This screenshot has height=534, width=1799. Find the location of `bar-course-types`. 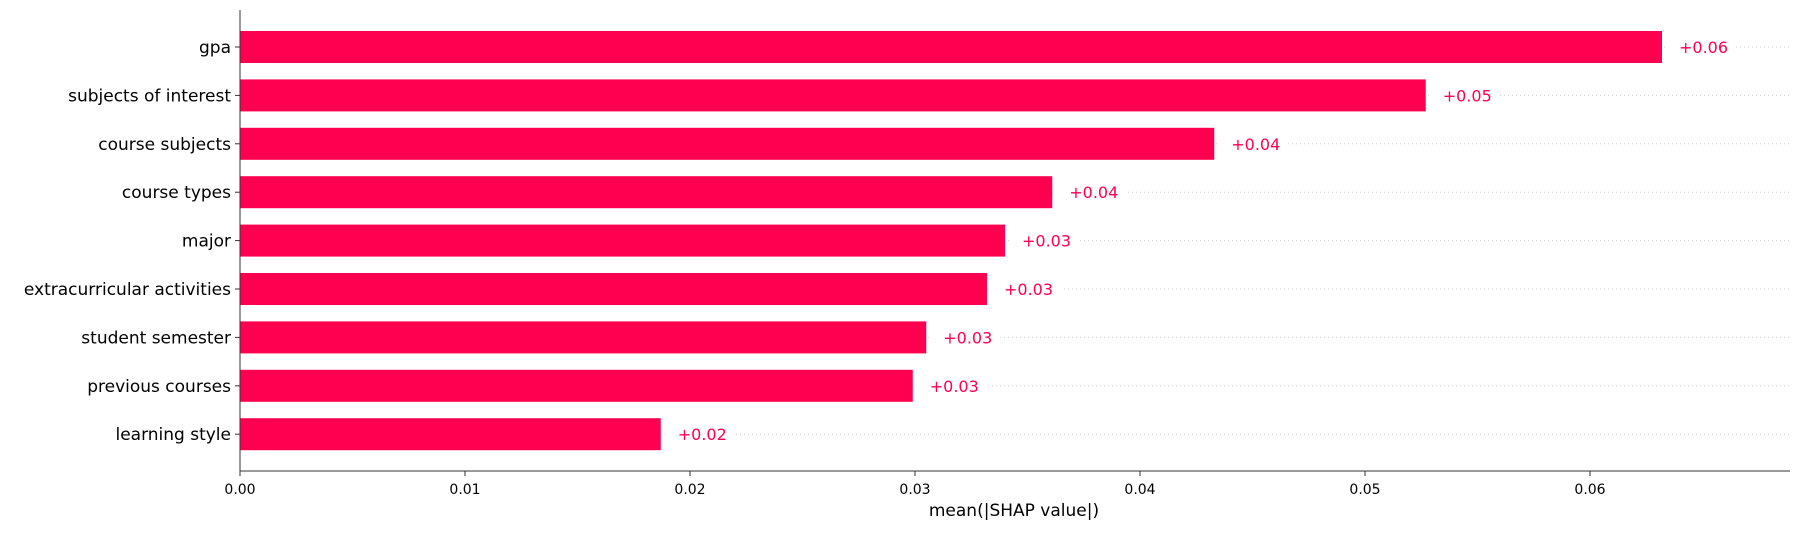

bar-course-types is located at coordinates (646, 192).